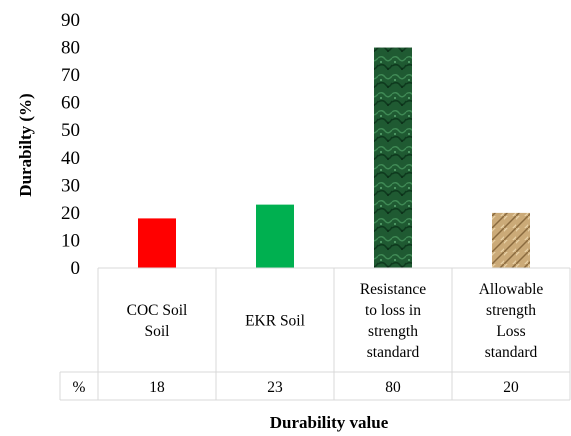 The width and height of the screenshot is (571, 436). I want to click on table-value: 80, so click(393, 387).